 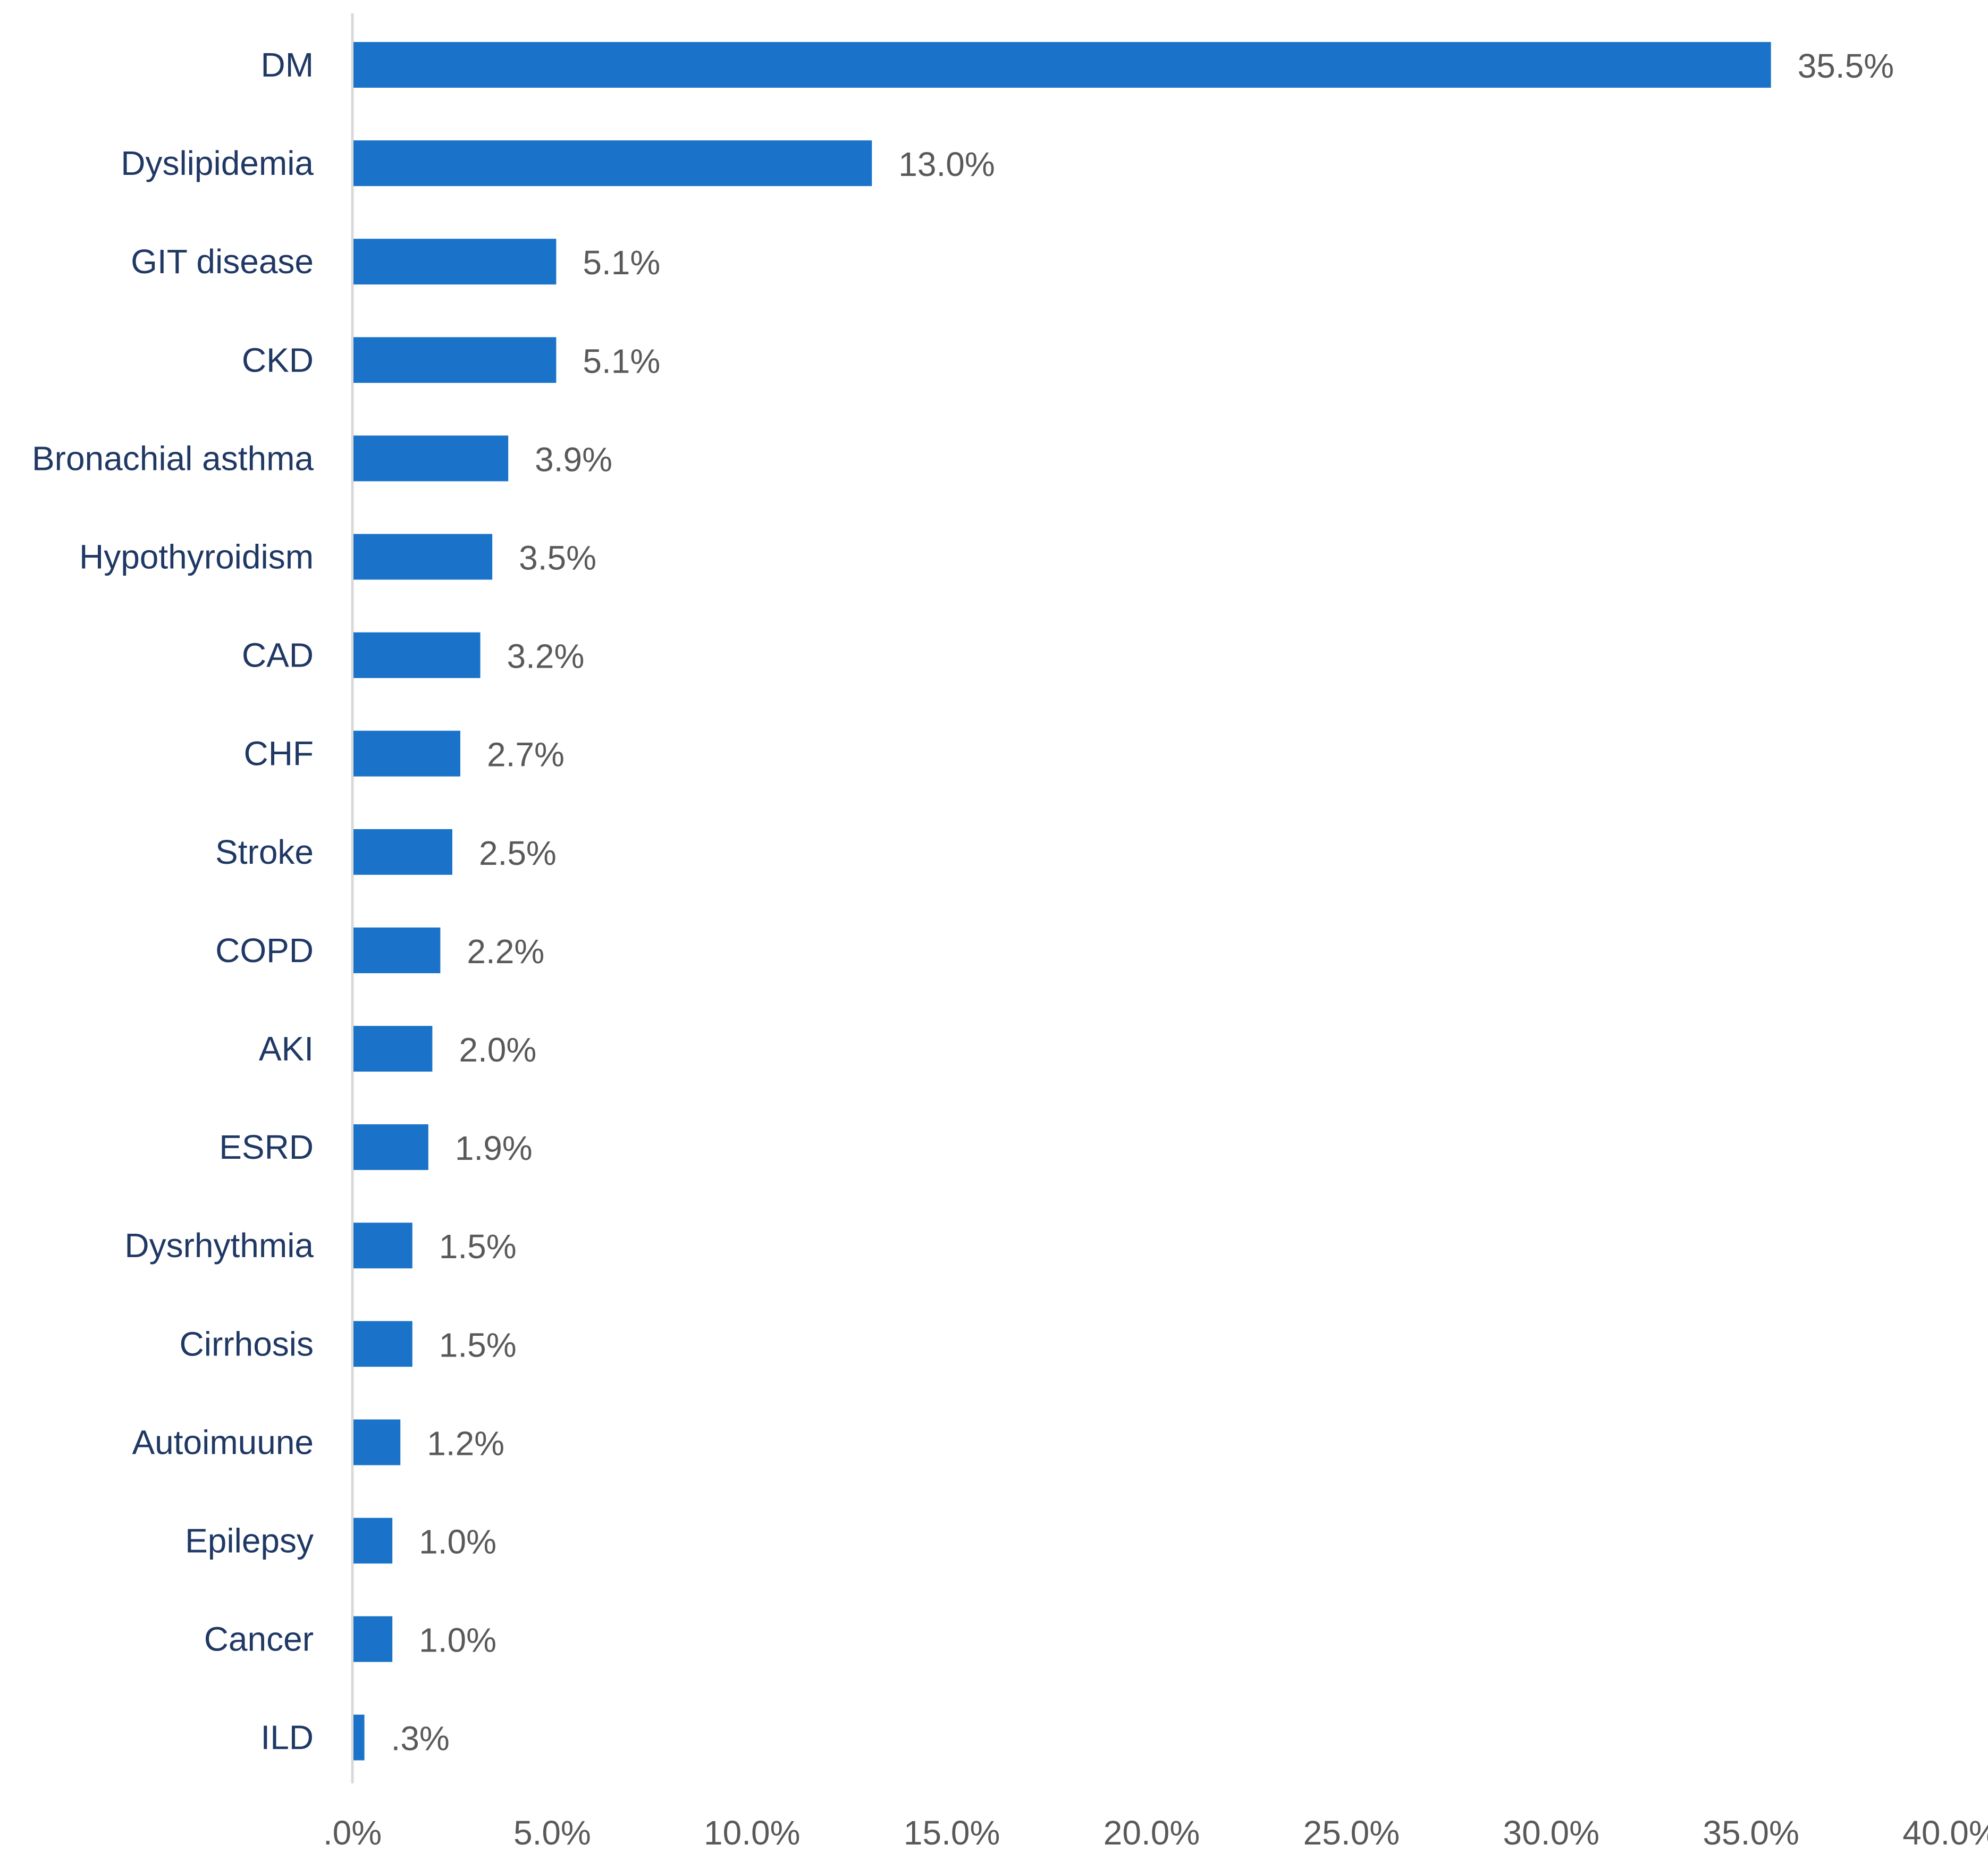 I want to click on bar-cad, so click(x=417, y=655).